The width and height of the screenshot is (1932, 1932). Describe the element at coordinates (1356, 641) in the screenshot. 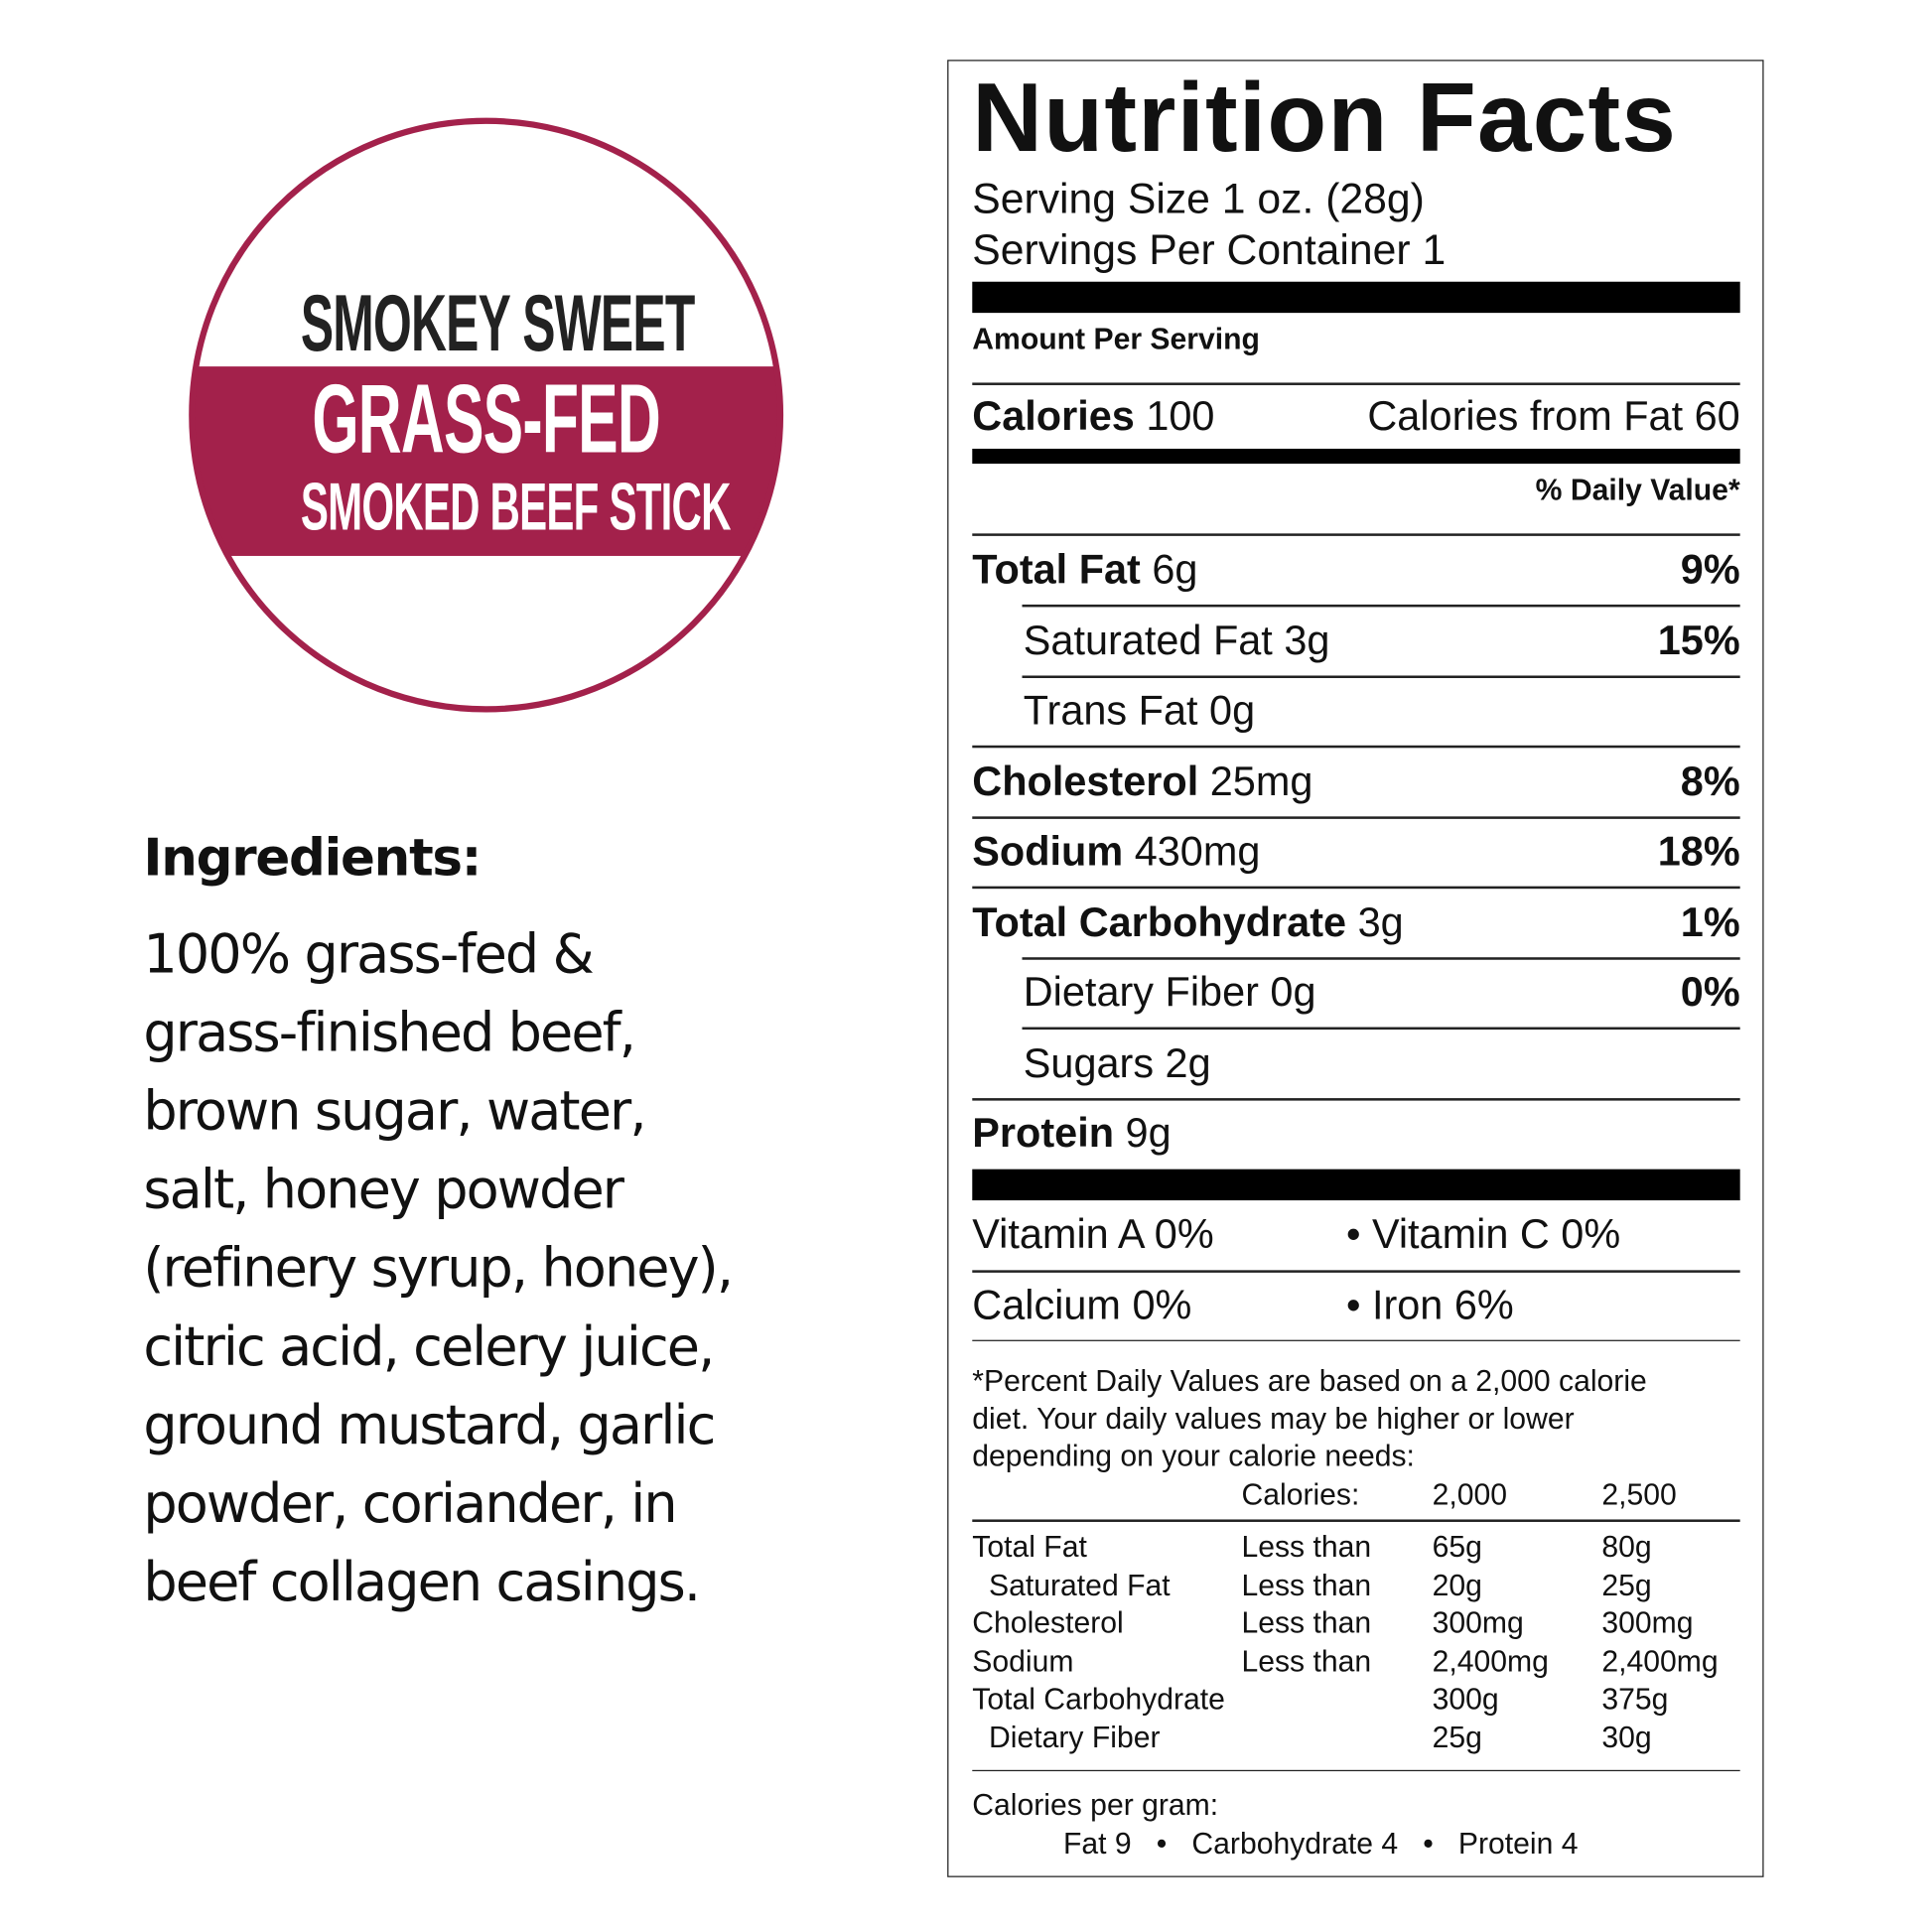

I see `nutrient-row: Saturated Fat 3g 15%` at that location.